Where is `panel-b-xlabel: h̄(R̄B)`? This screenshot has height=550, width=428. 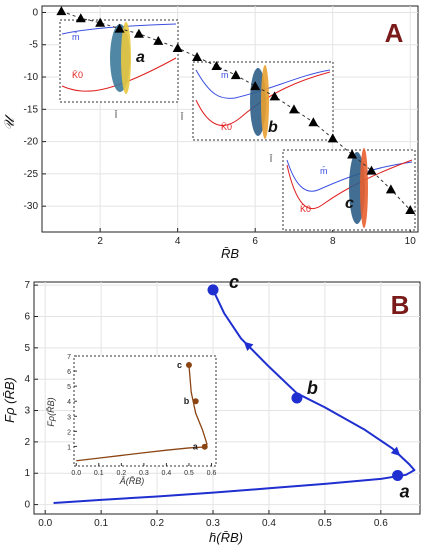
panel-b-xlabel: h̄(R̄B) is located at coordinates (226, 537).